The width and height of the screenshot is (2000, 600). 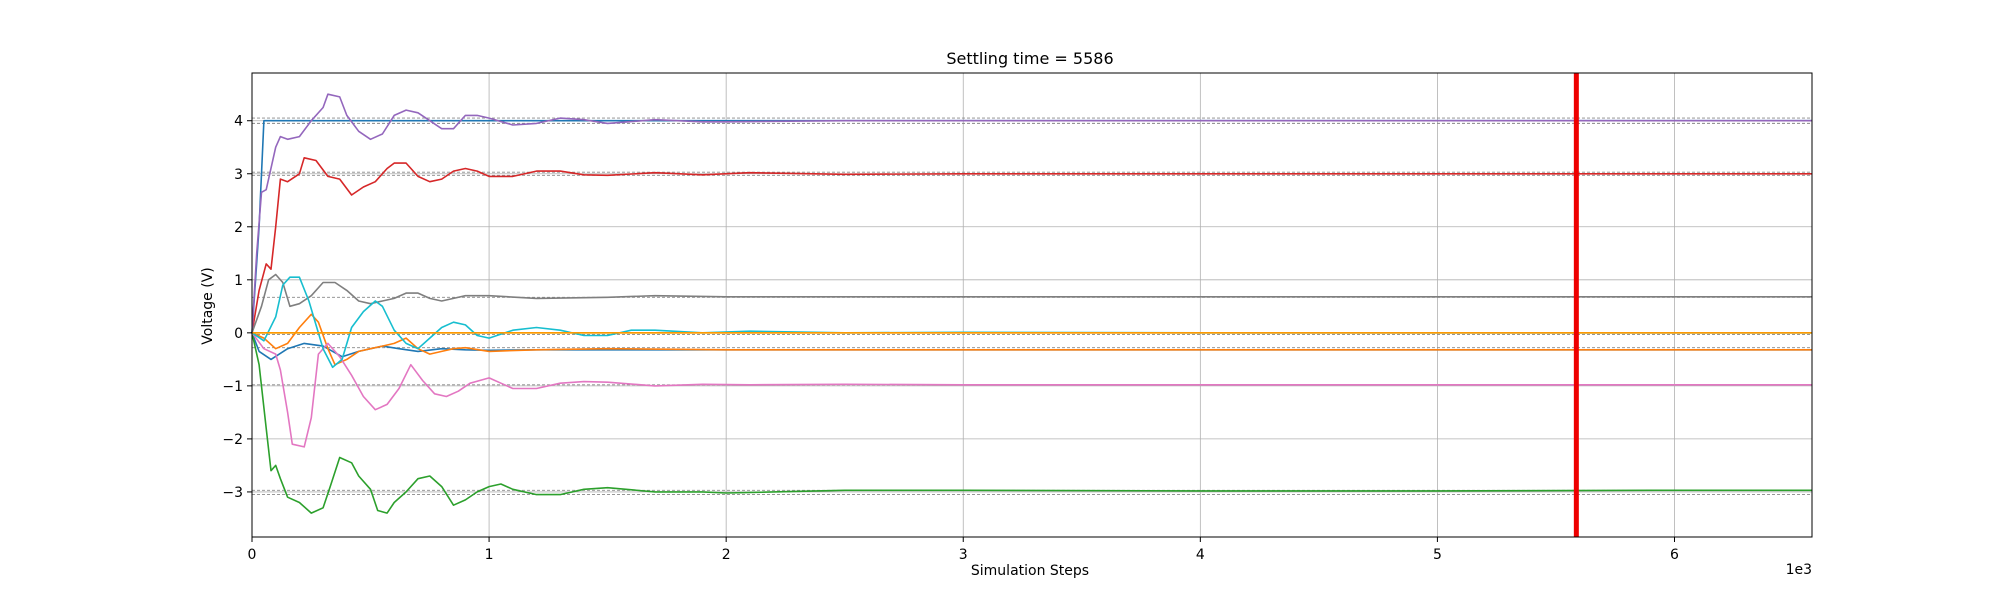 I want to click on x-tick-label: 0, so click(x=252, y=555).